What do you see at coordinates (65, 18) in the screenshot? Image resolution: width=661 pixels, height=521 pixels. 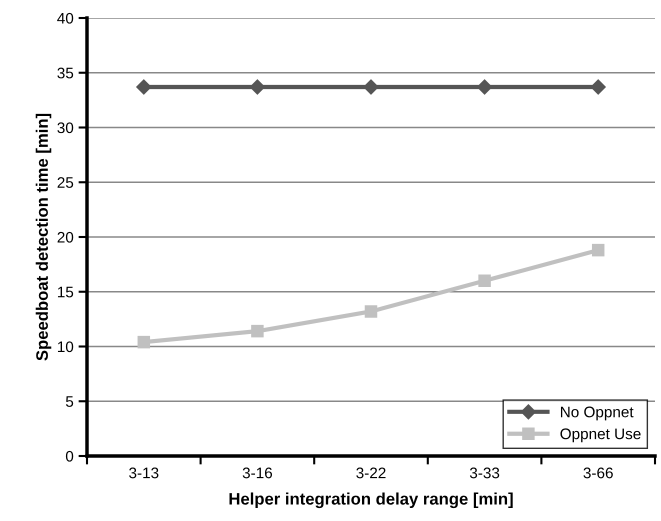 I see `y-tick-label: 40` at bounding box center [65, 18].